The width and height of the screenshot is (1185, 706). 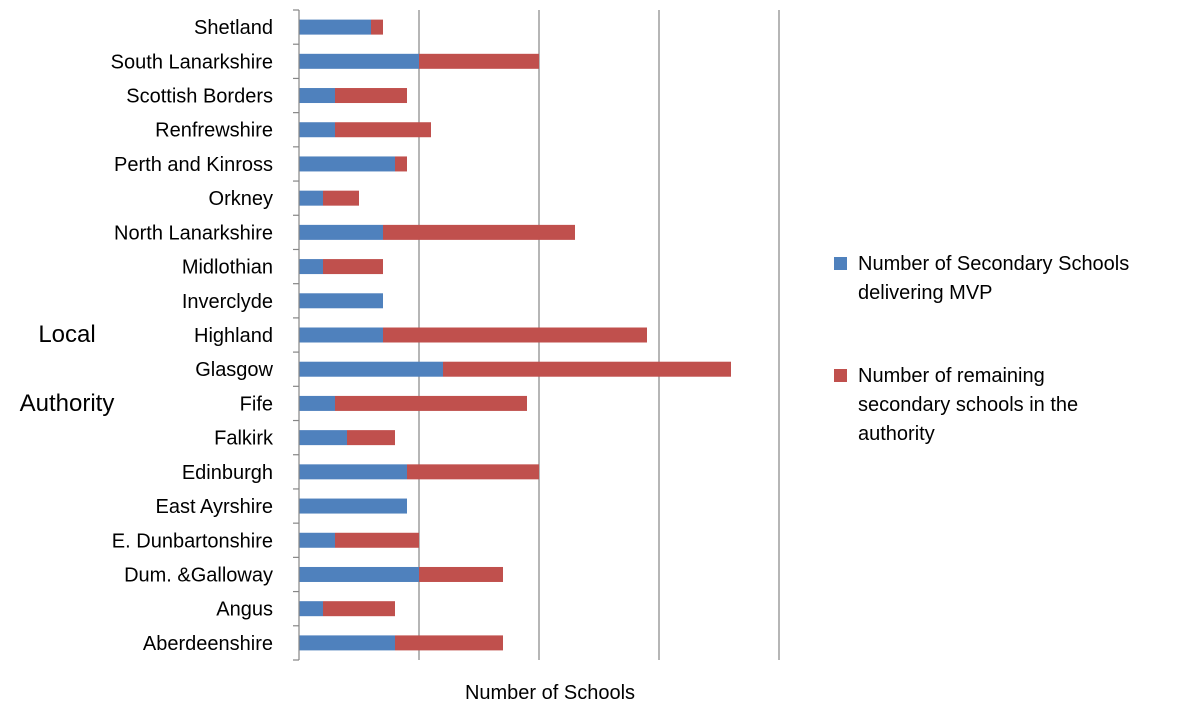 I want to click on category-label: Fife, so click(x=256, y=404).